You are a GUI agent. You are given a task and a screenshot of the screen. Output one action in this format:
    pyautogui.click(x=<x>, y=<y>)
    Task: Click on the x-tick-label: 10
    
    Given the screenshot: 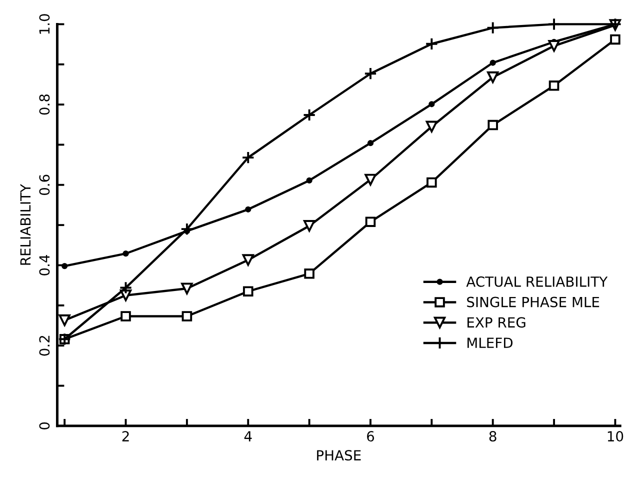 What is the action you would take?
    pyautogui.click(x=616, y=436)
    